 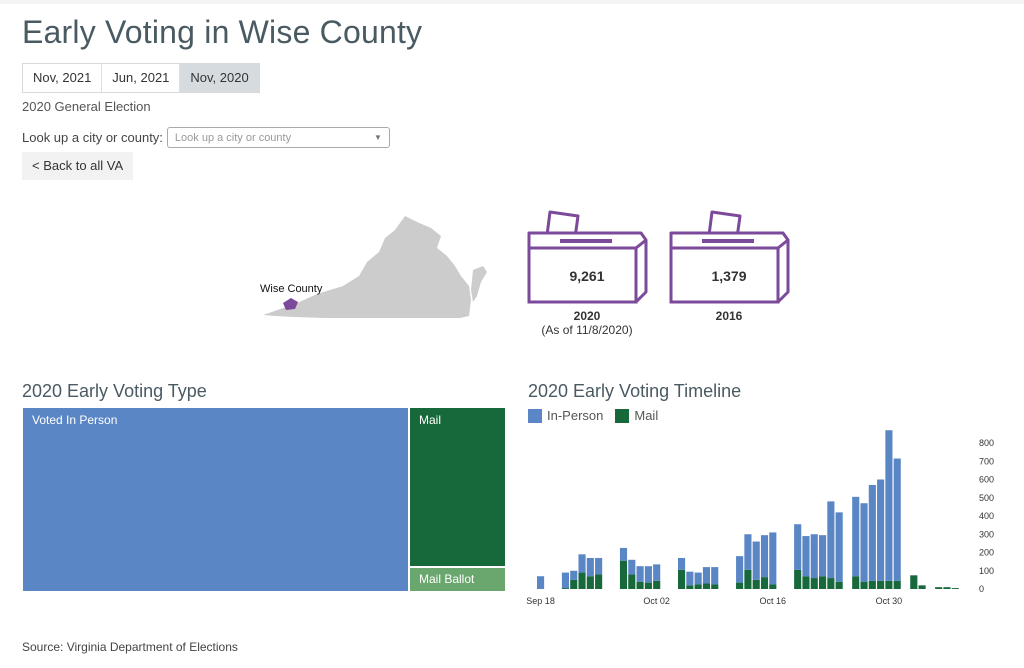 What do you see at coordinates (636, 415) in the screenshot?
I see `legend-item-mail: Mail` at bounding box center [636, 415].